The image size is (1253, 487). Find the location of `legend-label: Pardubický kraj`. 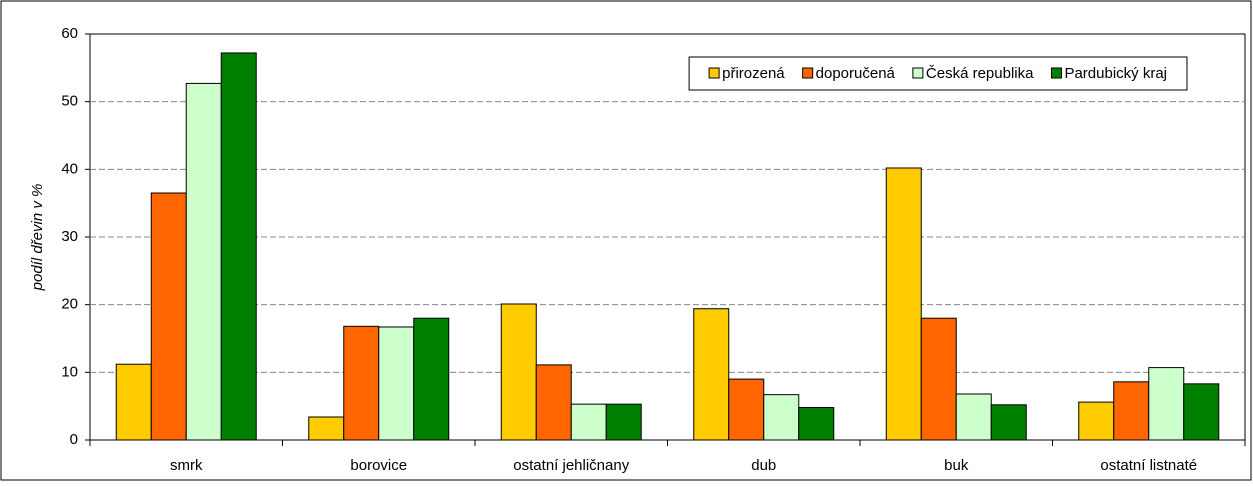

legend-label: Pardubický kraj is located at coordinates (1115, 73).